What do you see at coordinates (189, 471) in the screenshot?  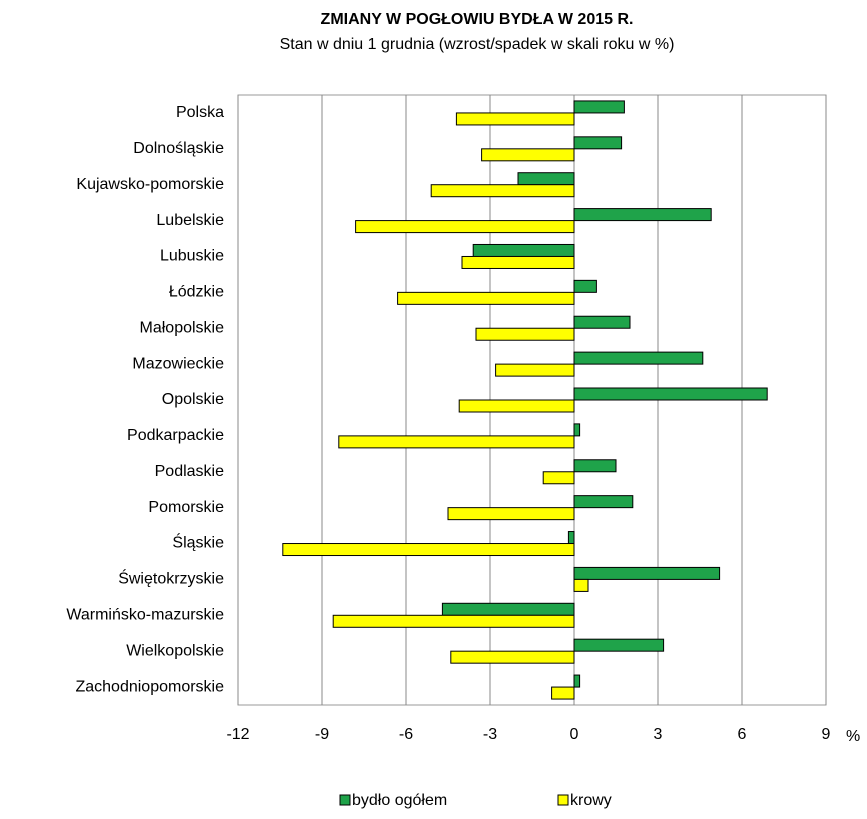 I see `y-tick-label: Podlaskie` at bounding box center [189, 471].